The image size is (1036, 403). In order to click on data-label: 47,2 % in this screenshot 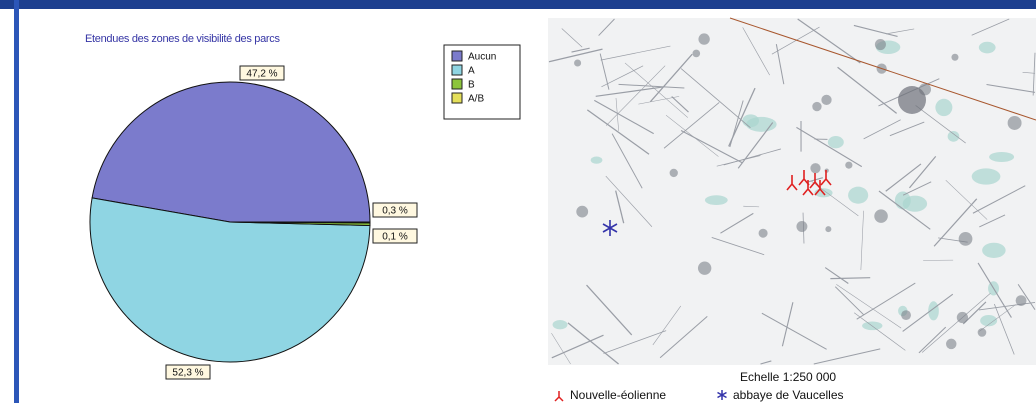, I will do `click(261, 74)`.